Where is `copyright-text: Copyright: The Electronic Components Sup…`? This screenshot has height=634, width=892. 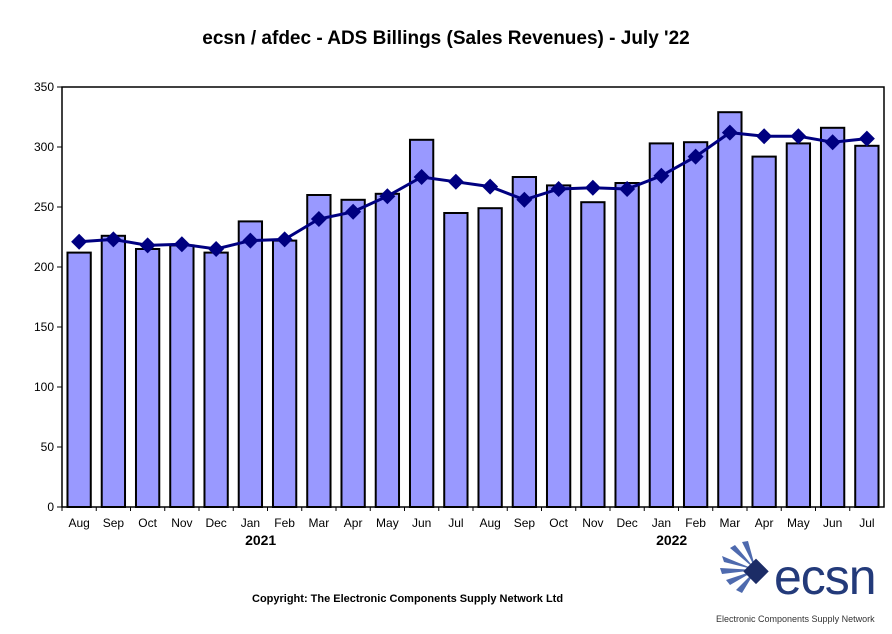 copyright-text: Copyright: The Electronic Components Sup… is located at coordinates (408, 599).